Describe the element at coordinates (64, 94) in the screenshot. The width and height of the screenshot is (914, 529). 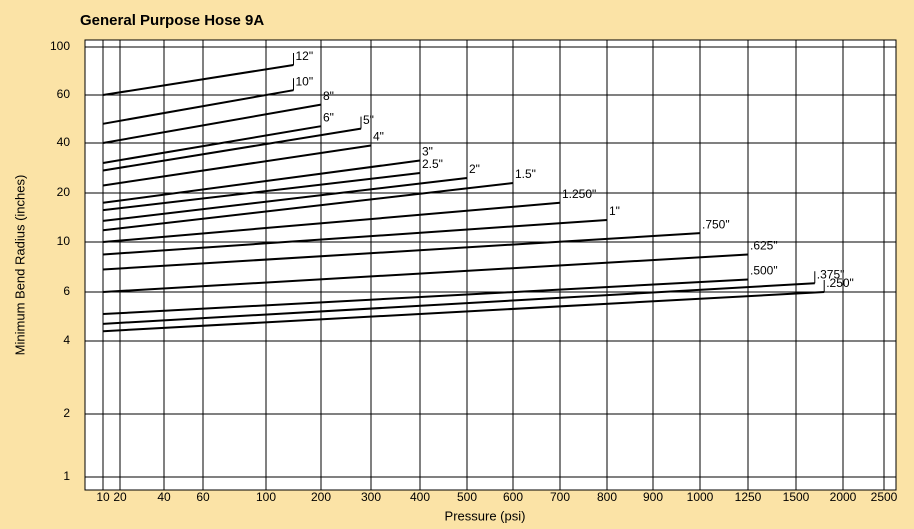
I see `y-tick-label: 60` at that location.